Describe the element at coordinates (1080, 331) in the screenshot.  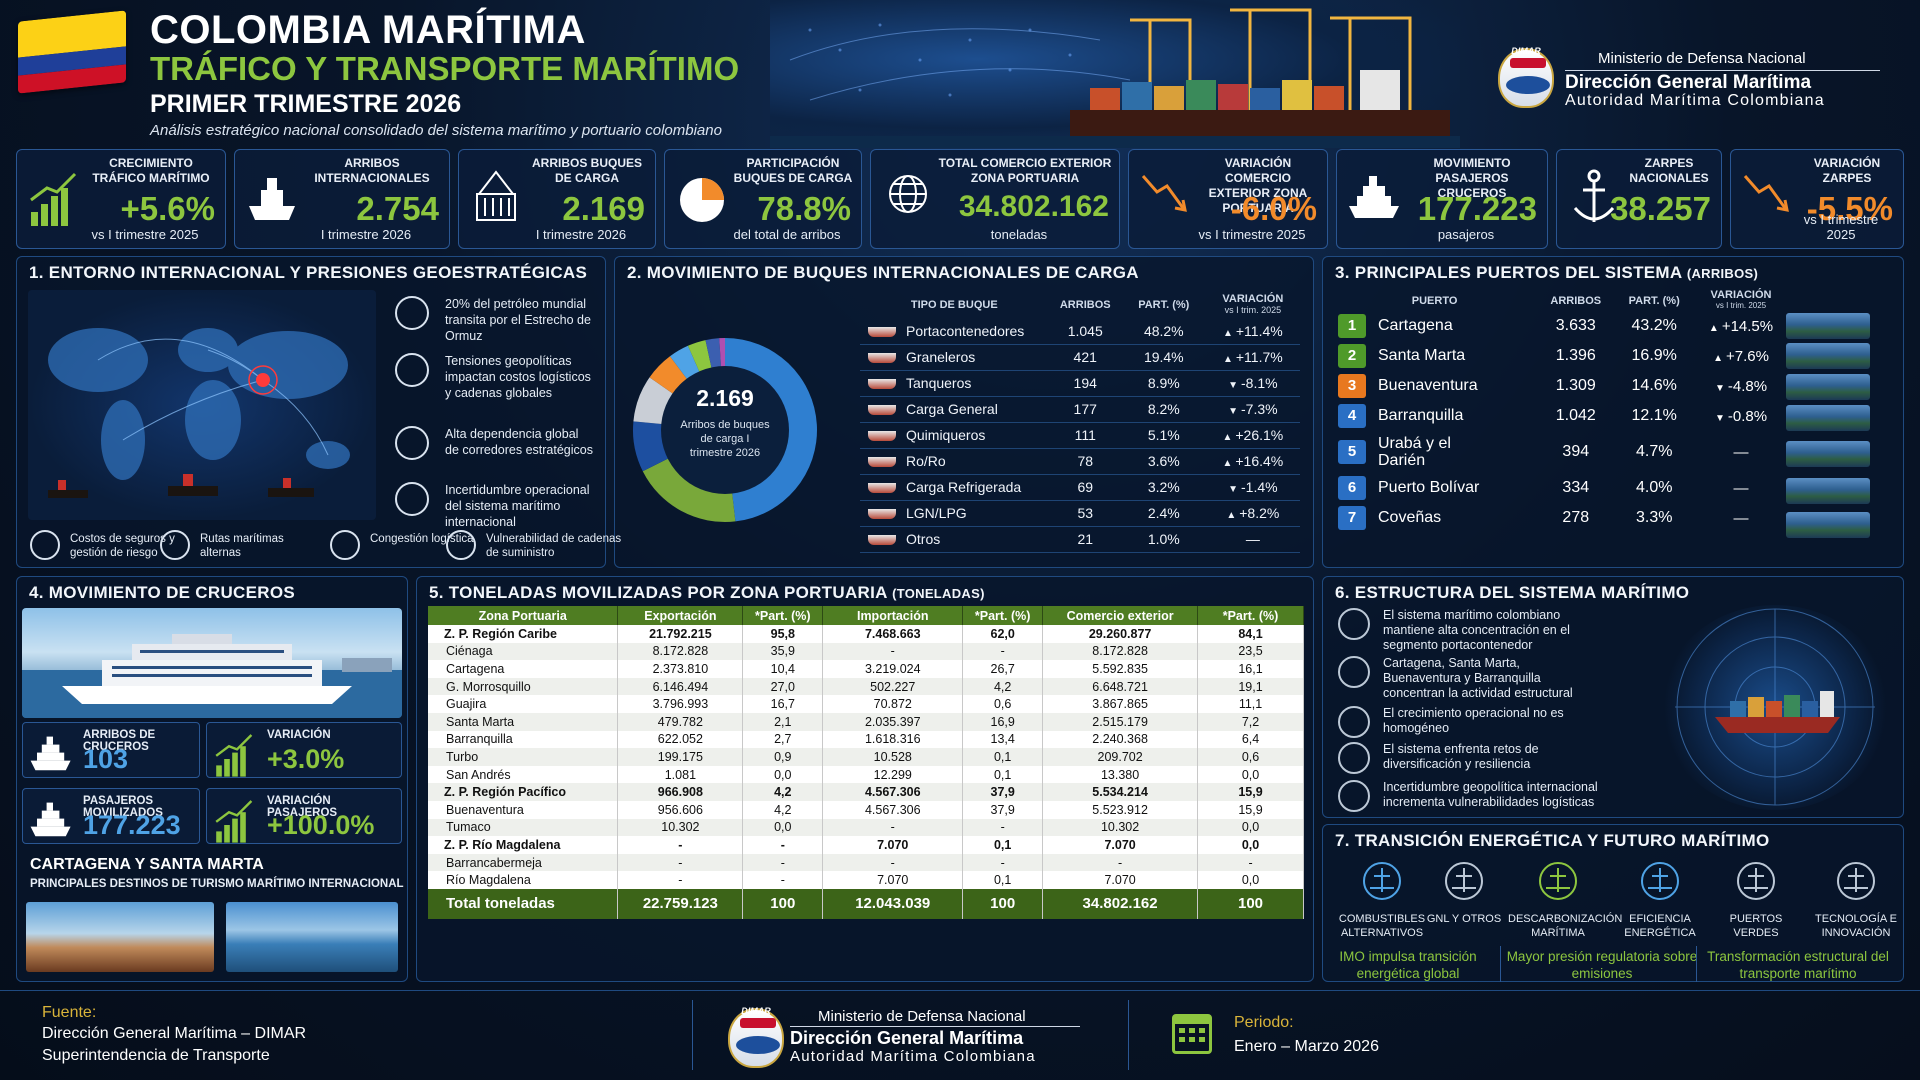
I see `table-row: Portacontenedores 1.045 48.2% ▲ +11.4%` at that location.